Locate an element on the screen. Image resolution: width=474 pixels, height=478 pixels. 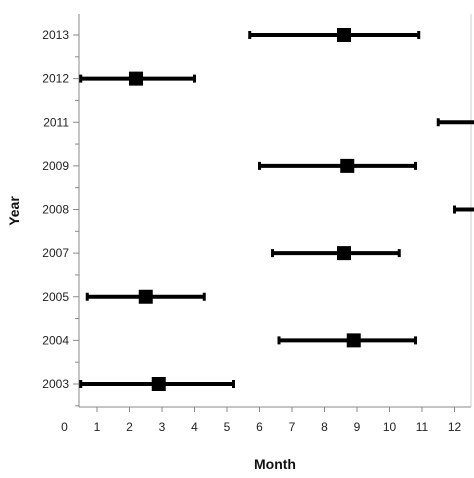
x-tick-label: 5 is located at coordinates (227, 427).